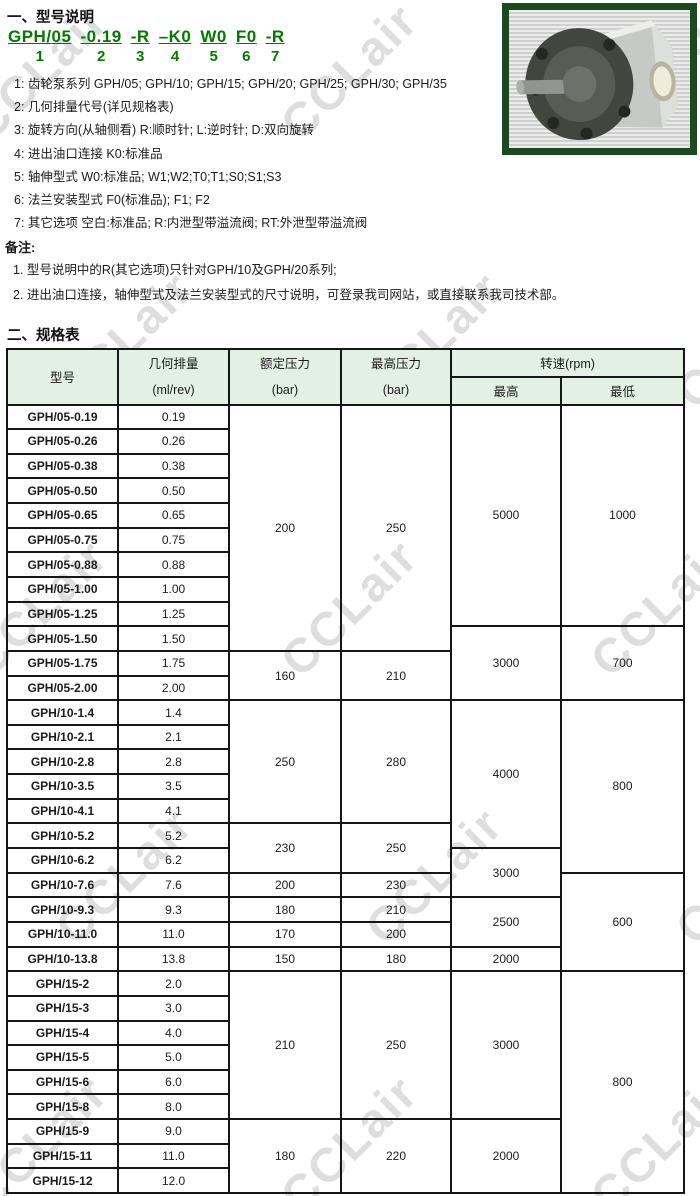 This screenshot has height=1196, width=700. I want to click on table-row: GPH/10-4.1 4.1, so click(346, 812).